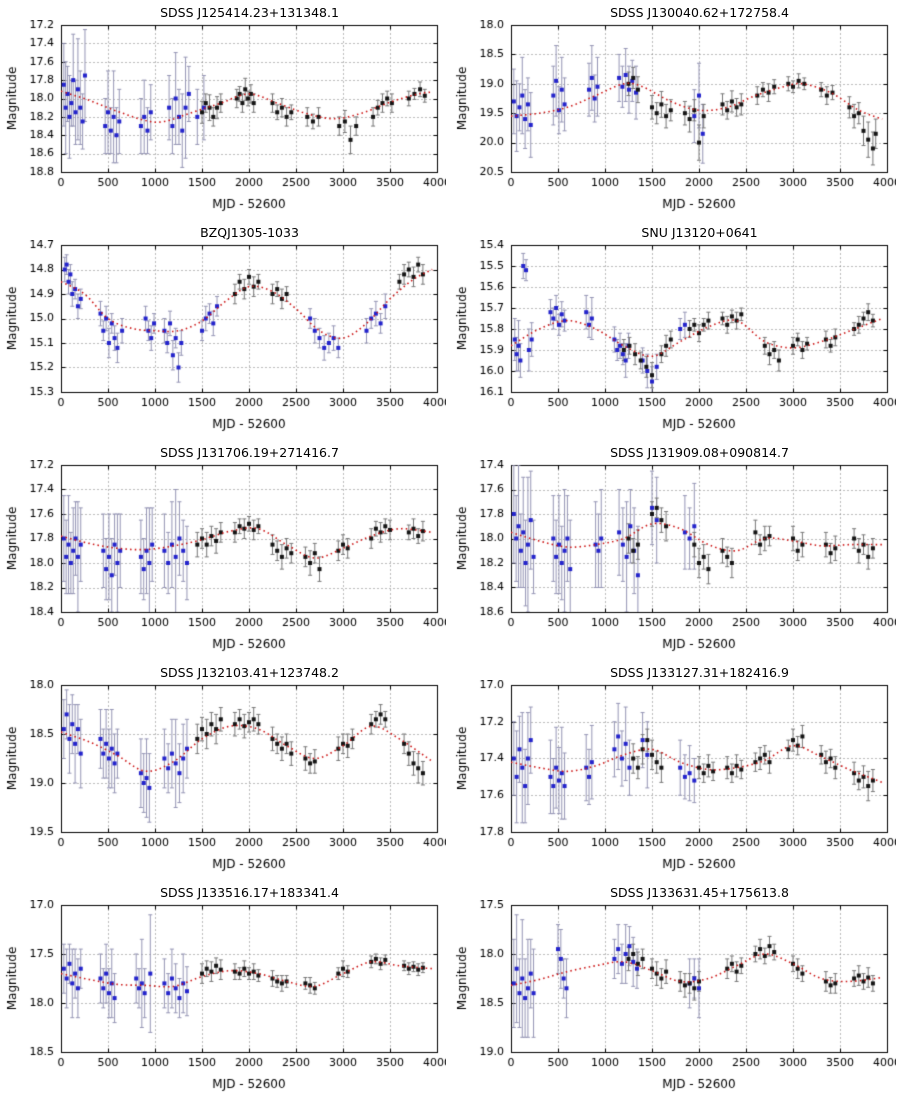 The height and width of the screenshot is (1100, 900). I want to click on chart-title: SDSS J133127.31+182416.9, so click(699, 672).